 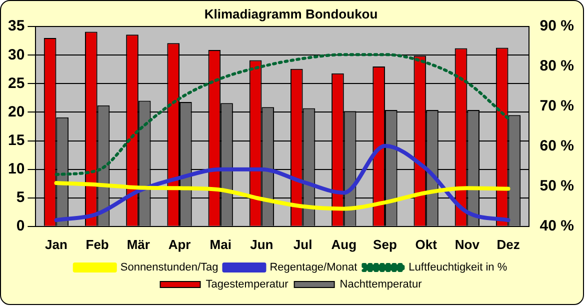 I want to click on y-tick-label: 10, so click(x=16, y=169).